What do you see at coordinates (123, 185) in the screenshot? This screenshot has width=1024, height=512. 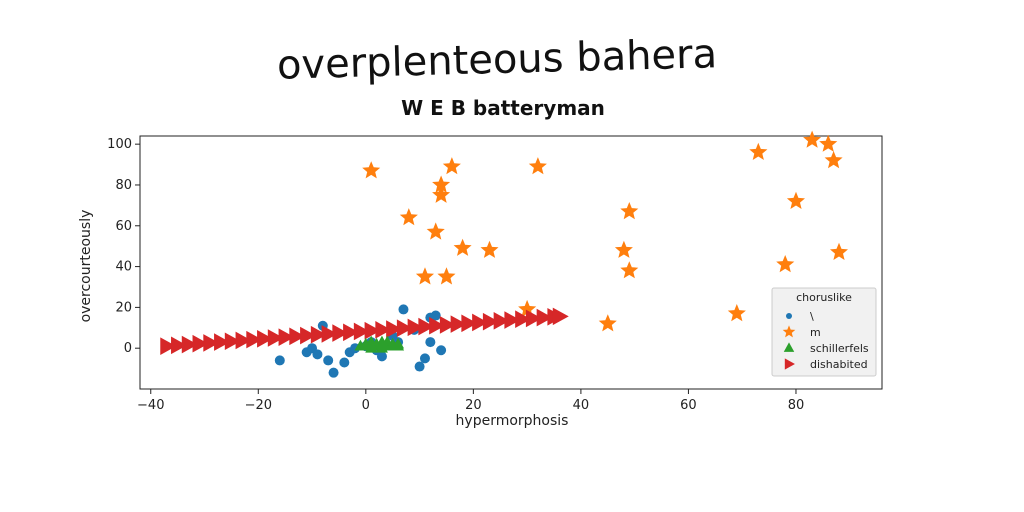 I see `y-tick-label: 80` at bounding box center [123, 185].